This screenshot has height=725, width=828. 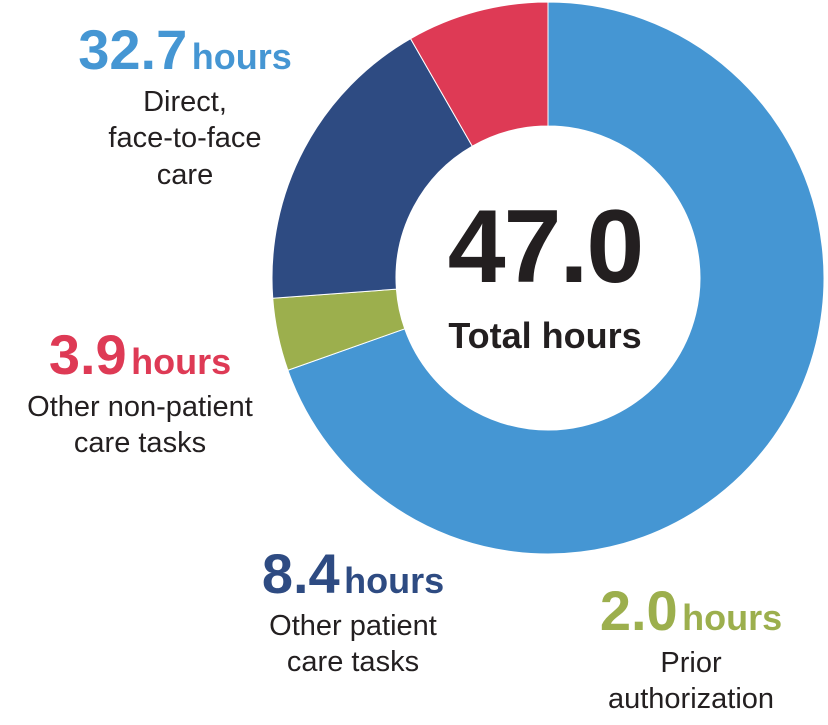 What do you see at coordinates (691, 681) in the screenshot?
I see `callout-prior-auth-label: Prior authorization` at bounding box center [691, 681].